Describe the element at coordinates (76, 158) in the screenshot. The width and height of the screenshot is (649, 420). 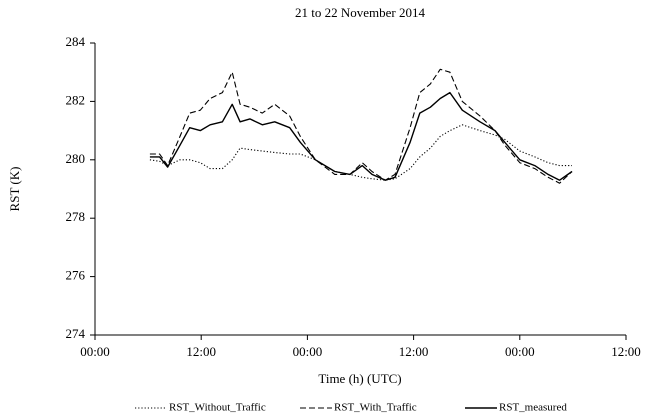
I see `y-tick-label: 280` at that location.